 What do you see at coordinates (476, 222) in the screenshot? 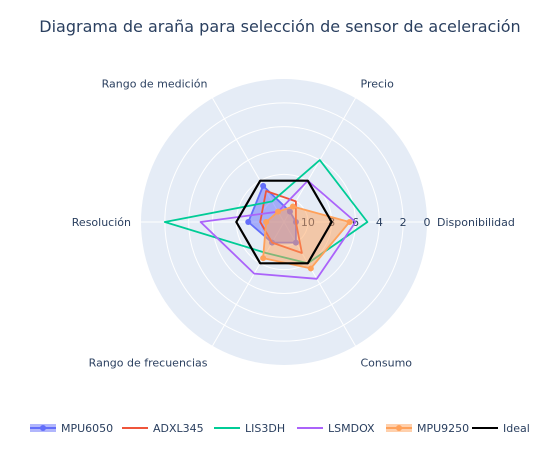
I see `axis-label: Disponibilidad` at bounding box center [476, 222].